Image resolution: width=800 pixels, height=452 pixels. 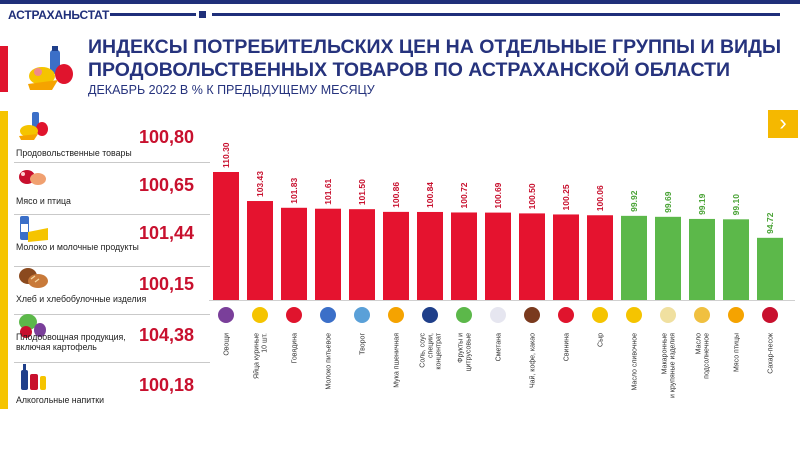 I want to click on group-value: 101,44, so click(x=166, y=233).